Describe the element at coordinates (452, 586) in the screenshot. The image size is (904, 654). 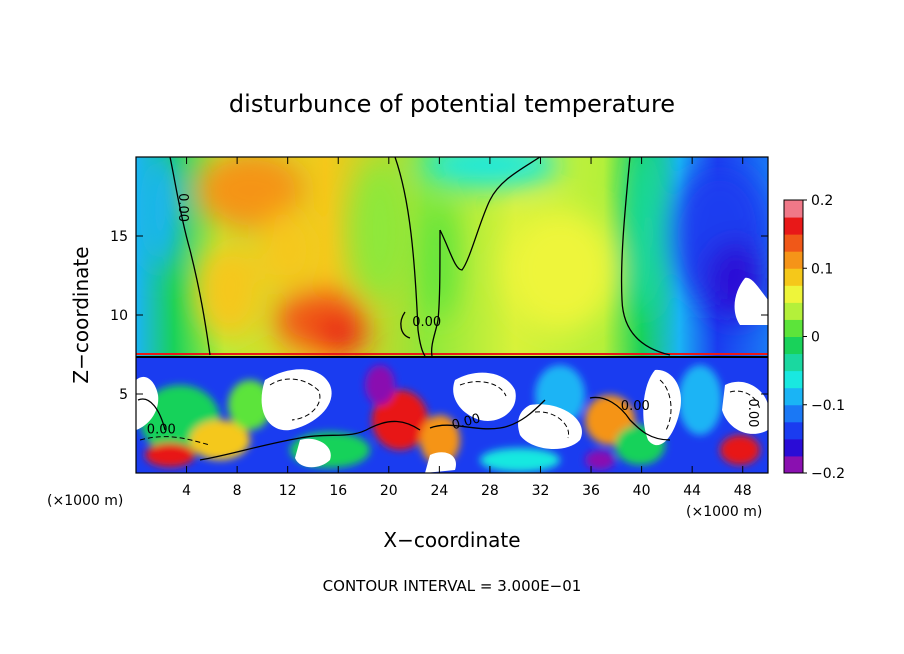
I see `contour-interval-note: CONTOUR INTERVAL = 3.000E−01` at that location.